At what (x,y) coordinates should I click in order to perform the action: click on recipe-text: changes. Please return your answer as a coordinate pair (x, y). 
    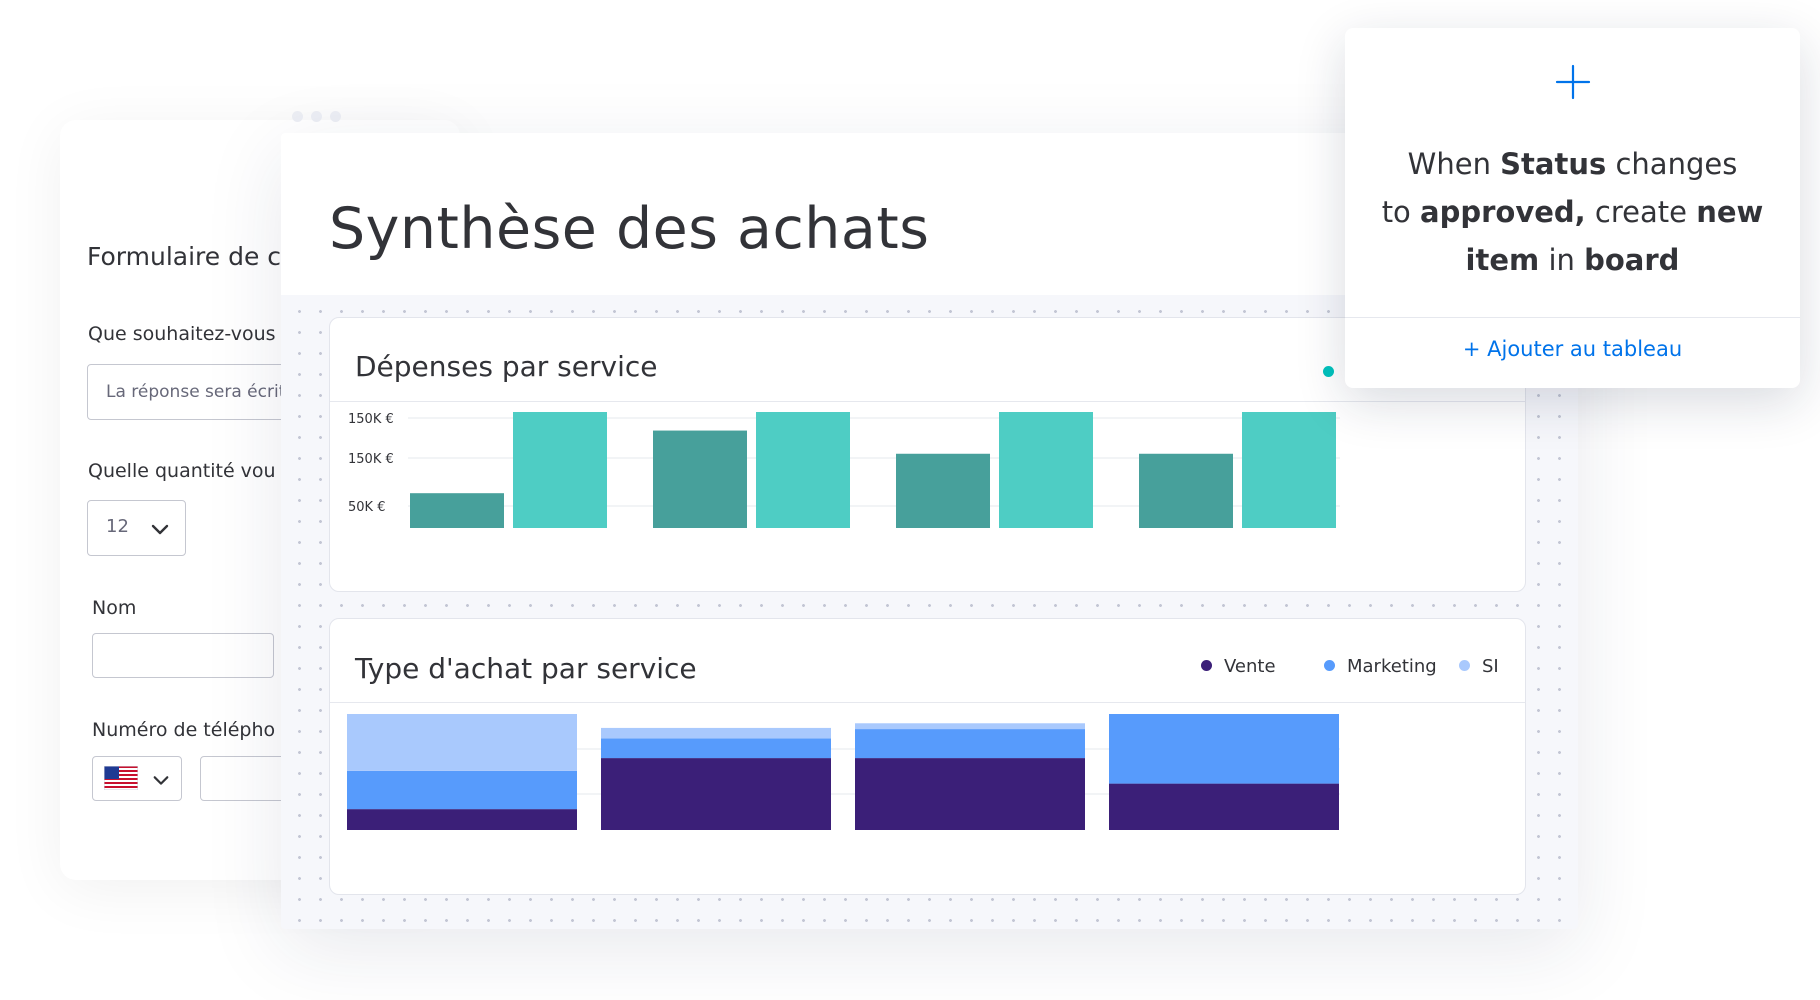
    Looking at the image, I should click on (1672, 164).